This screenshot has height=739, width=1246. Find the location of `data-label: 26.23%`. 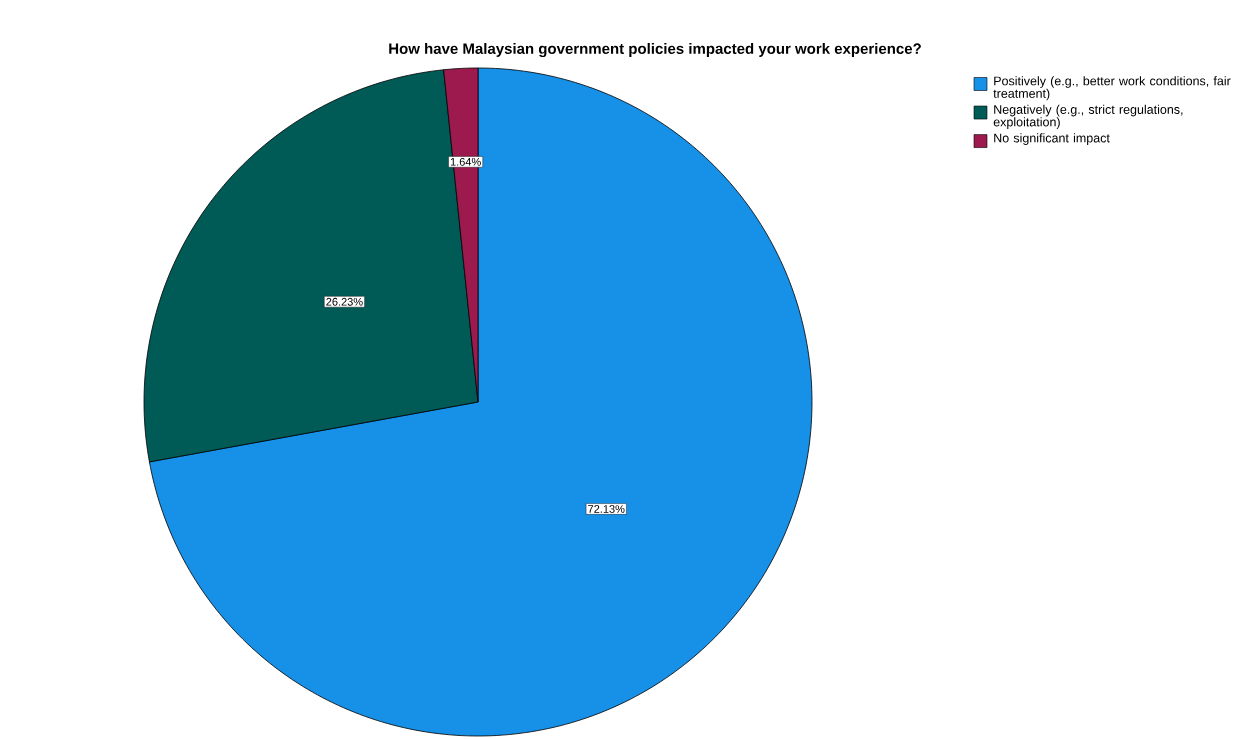

data-label: 26.23% is located at coordinates (344, 301).